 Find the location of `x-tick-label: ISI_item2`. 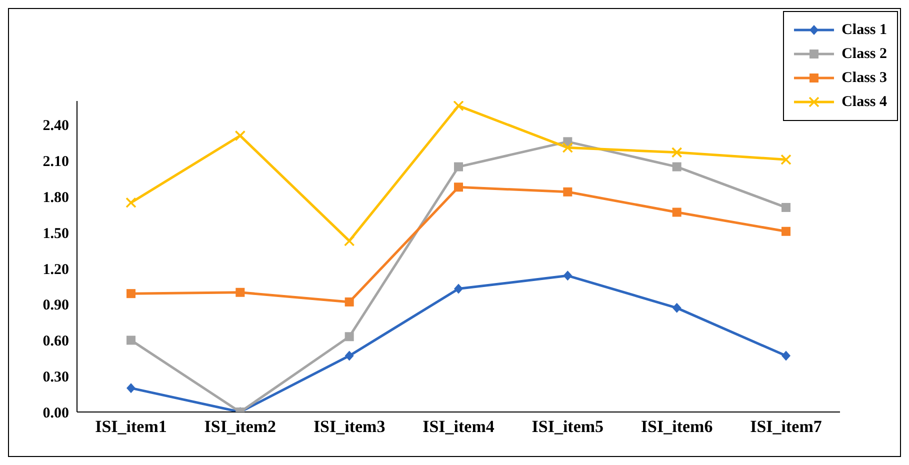

x-tick-label: ISI_item2 is located at coordinates (240, 426).